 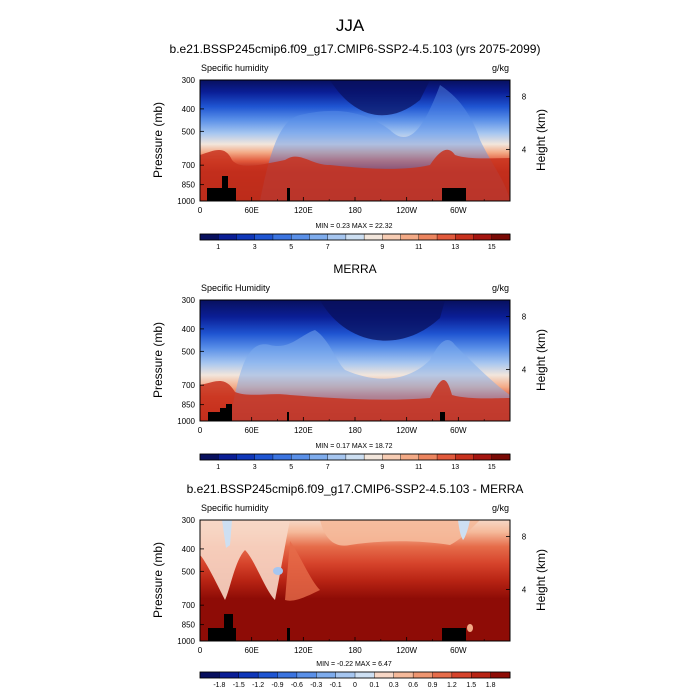 What do you see at coordinates (355, 685) in the screenshot?
I see `colorbar-label: 0` at bounding box center [355, 685].